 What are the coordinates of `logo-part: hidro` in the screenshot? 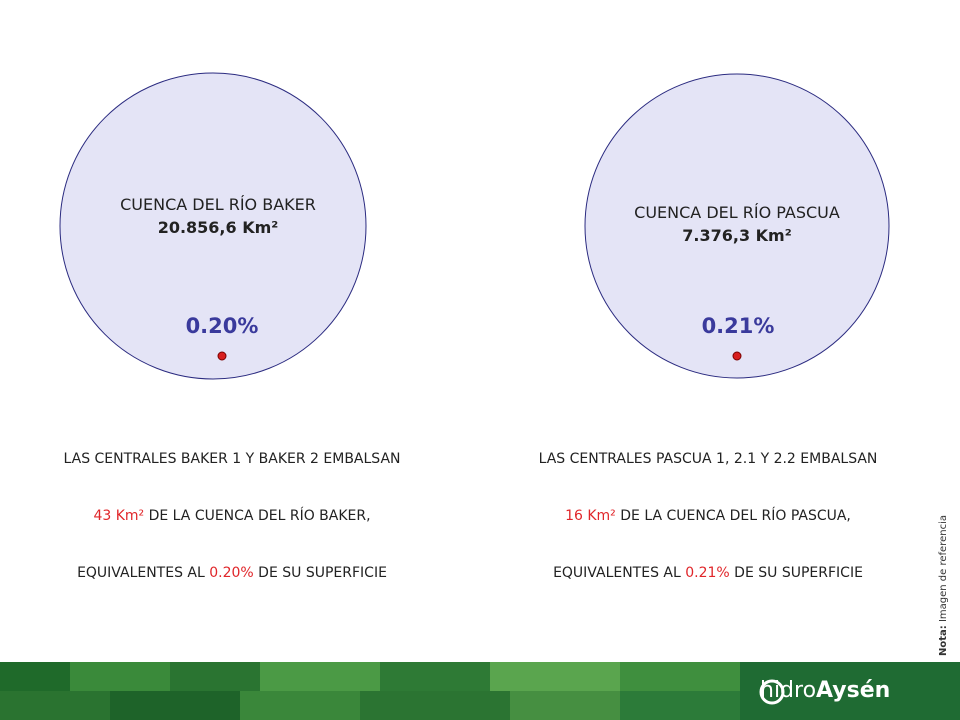 It's located at (788, 690).